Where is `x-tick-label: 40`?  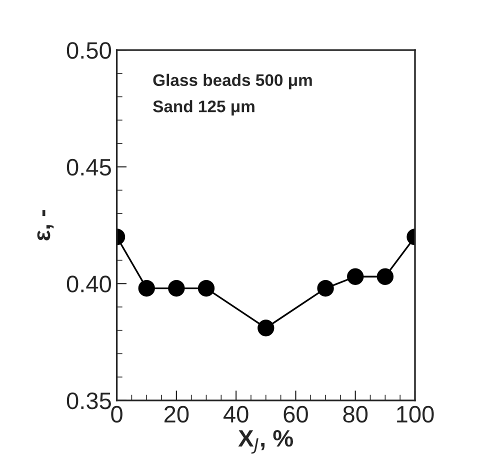 x-tick-label: 40 is located at coordinates (235, 414).